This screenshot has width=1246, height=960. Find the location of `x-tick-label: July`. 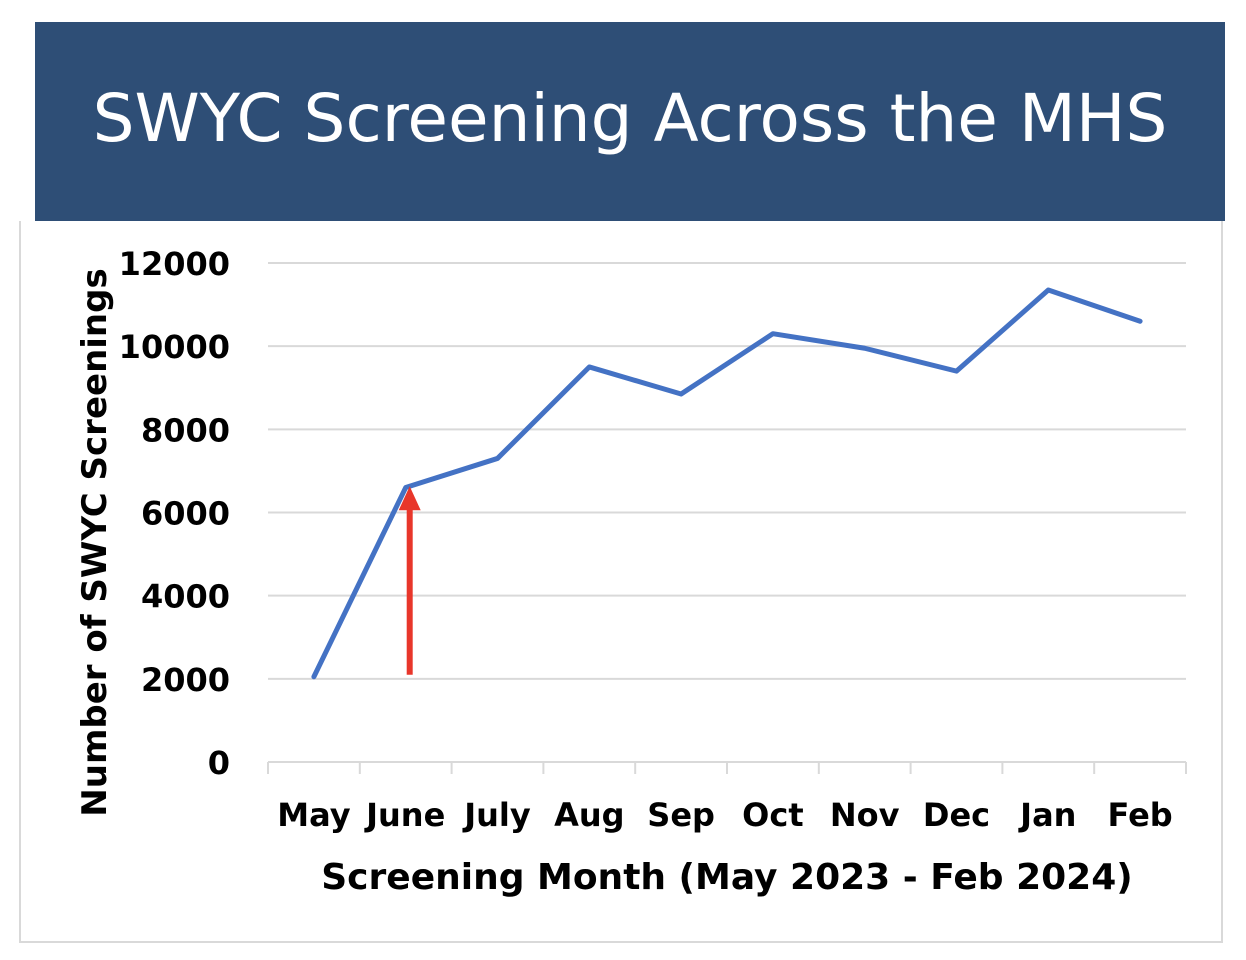

x-tick-label: July is located at coordinates (496, 815).